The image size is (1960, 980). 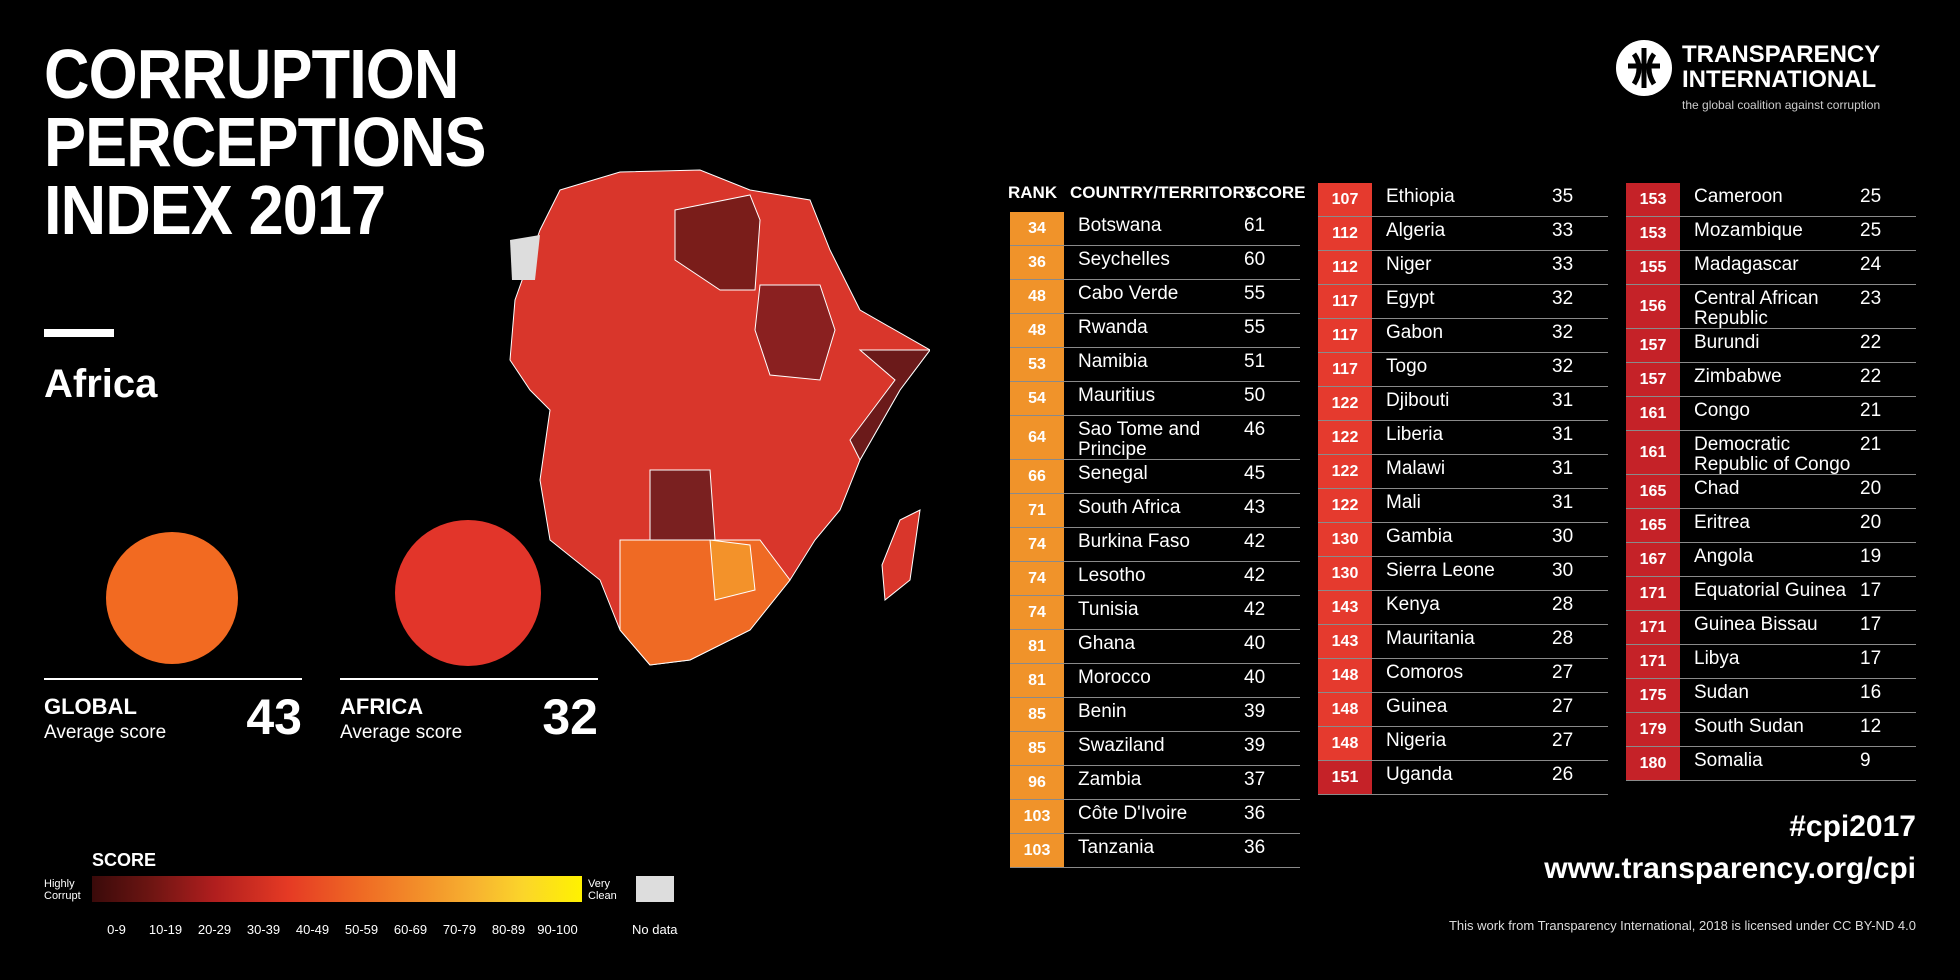 I want to click on rank-cell: 36, so click(x=1037, y=262).